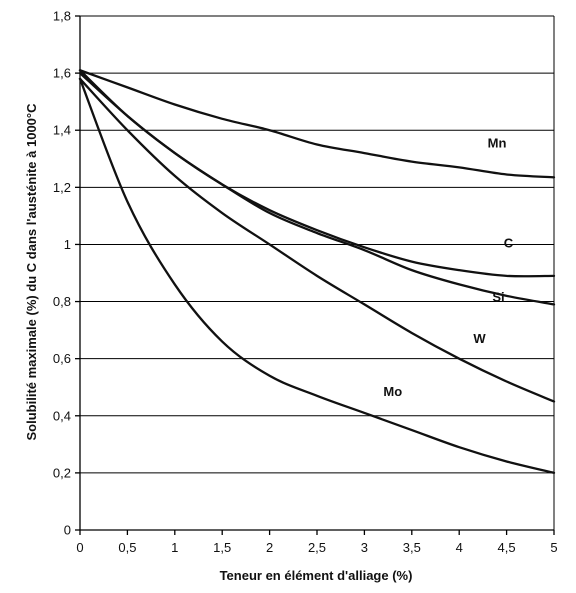 The image size is (576, 593). What do you see at coordinates (392, 391) in the screenshot?
I see `series-label-mo: Mo` at bounding box center [392, 391].